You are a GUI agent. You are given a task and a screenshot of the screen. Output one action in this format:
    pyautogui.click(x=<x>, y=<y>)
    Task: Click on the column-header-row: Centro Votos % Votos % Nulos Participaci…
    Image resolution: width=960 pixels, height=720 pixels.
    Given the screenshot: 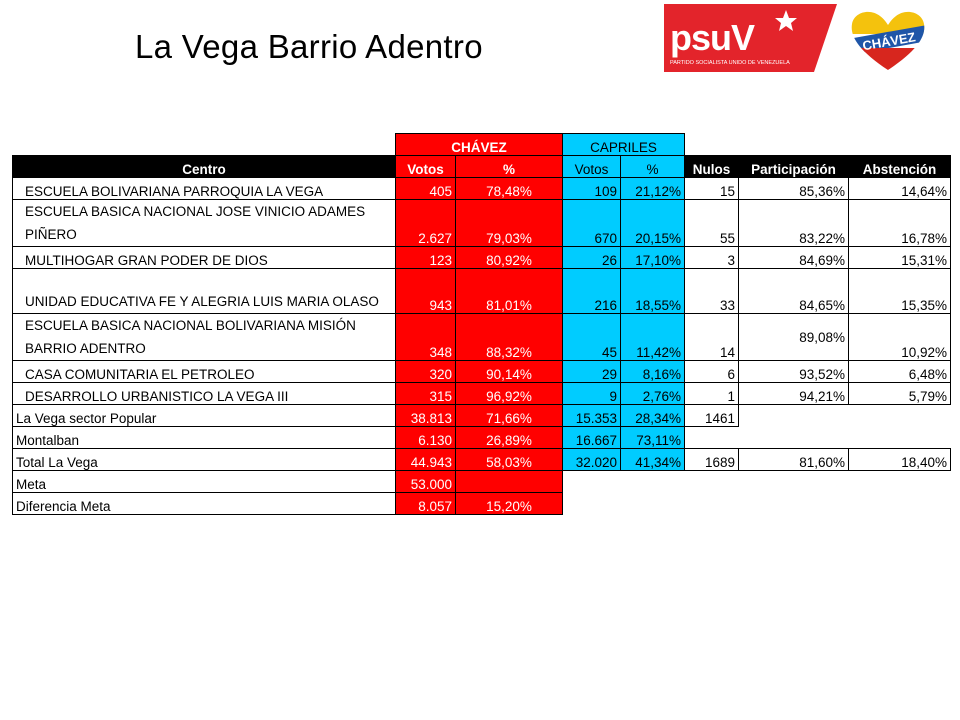 What is the action you would take?
    pyautogui.click(x=481, y=166)
    